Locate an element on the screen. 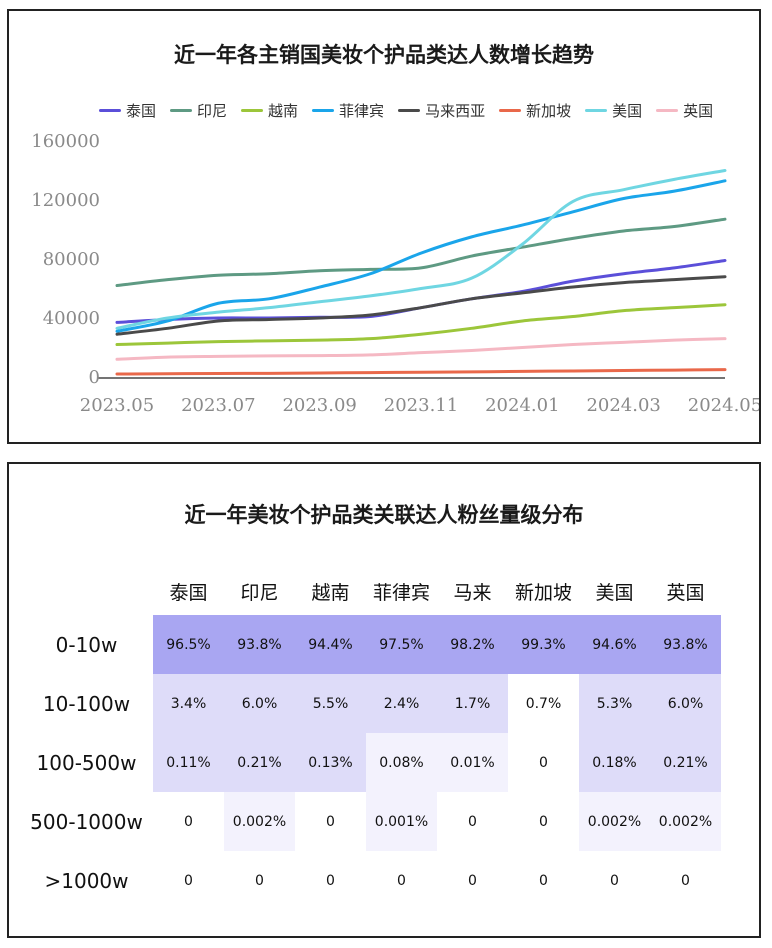 The height and width of the screenshot is (948, 772). table-cell: 0.7% is located at coordinates (543, 703).